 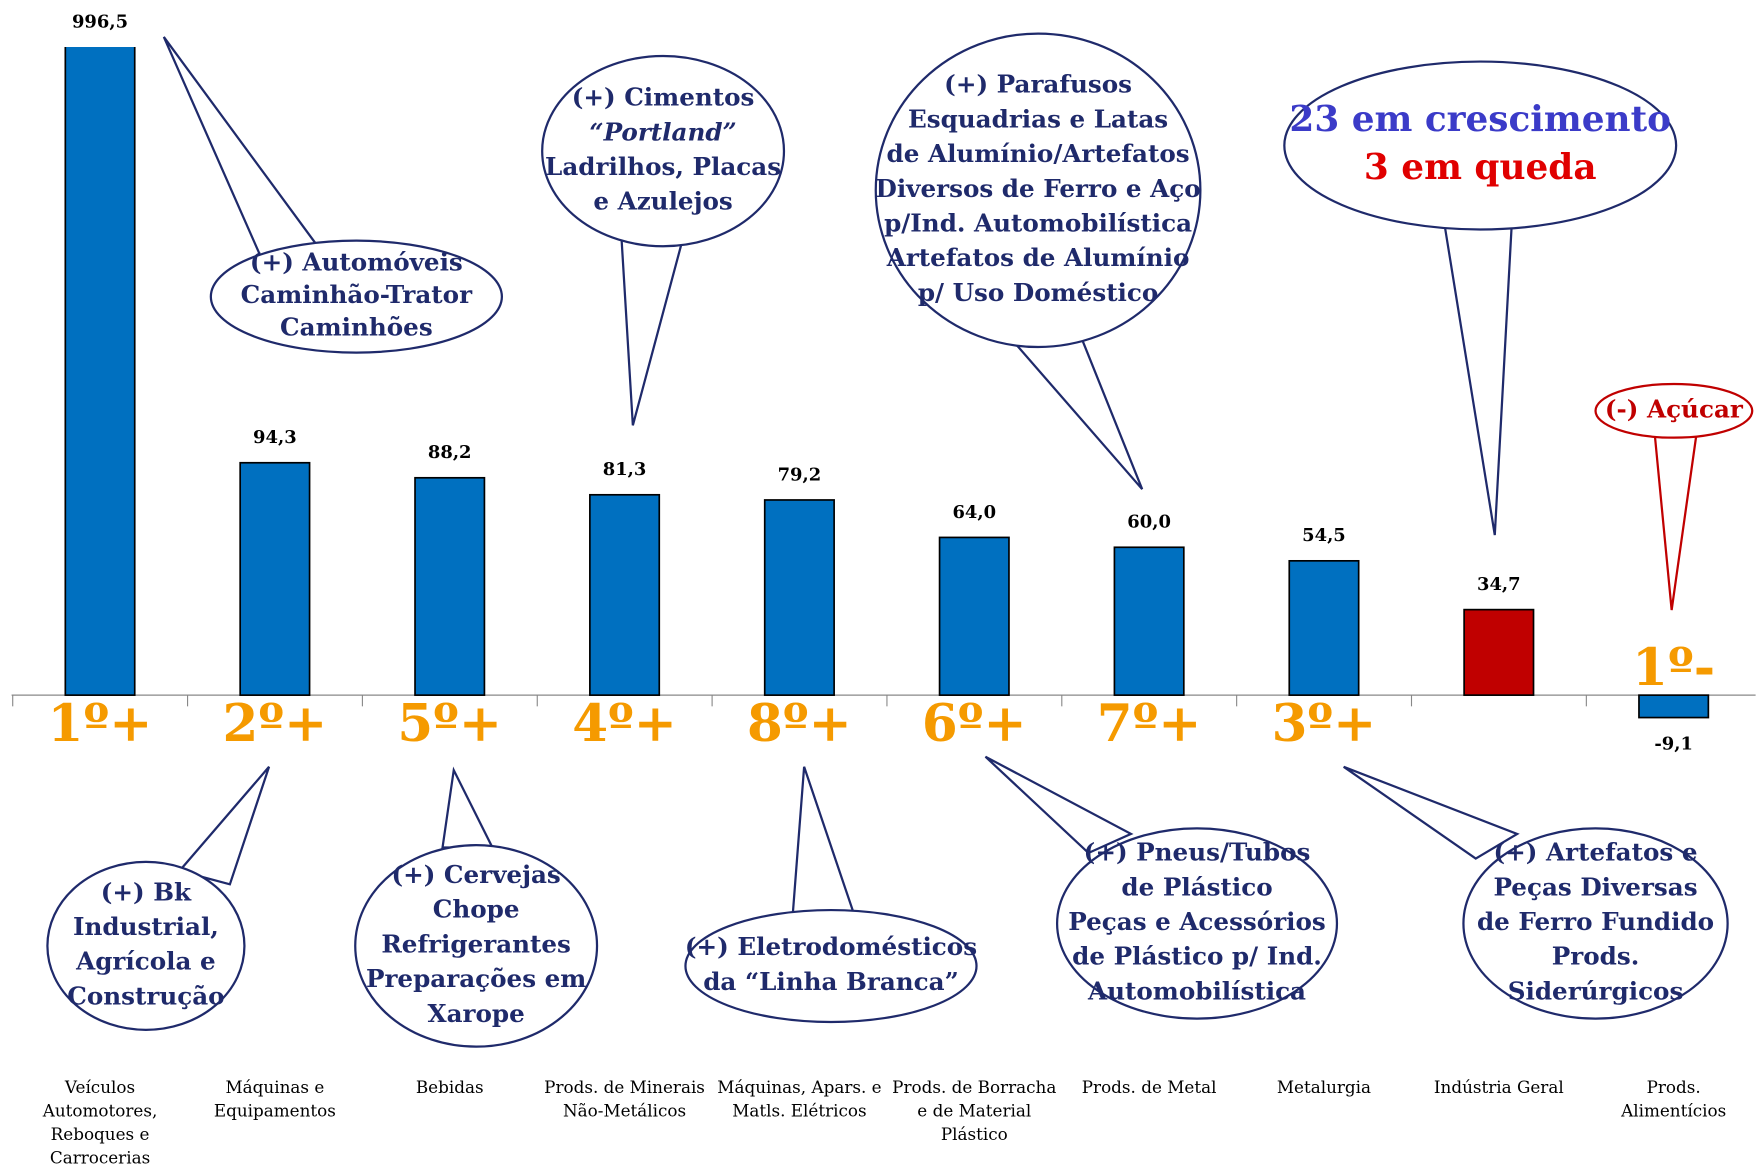 I want to click on callout-text: Caminhões, so click(x=356, y=327).